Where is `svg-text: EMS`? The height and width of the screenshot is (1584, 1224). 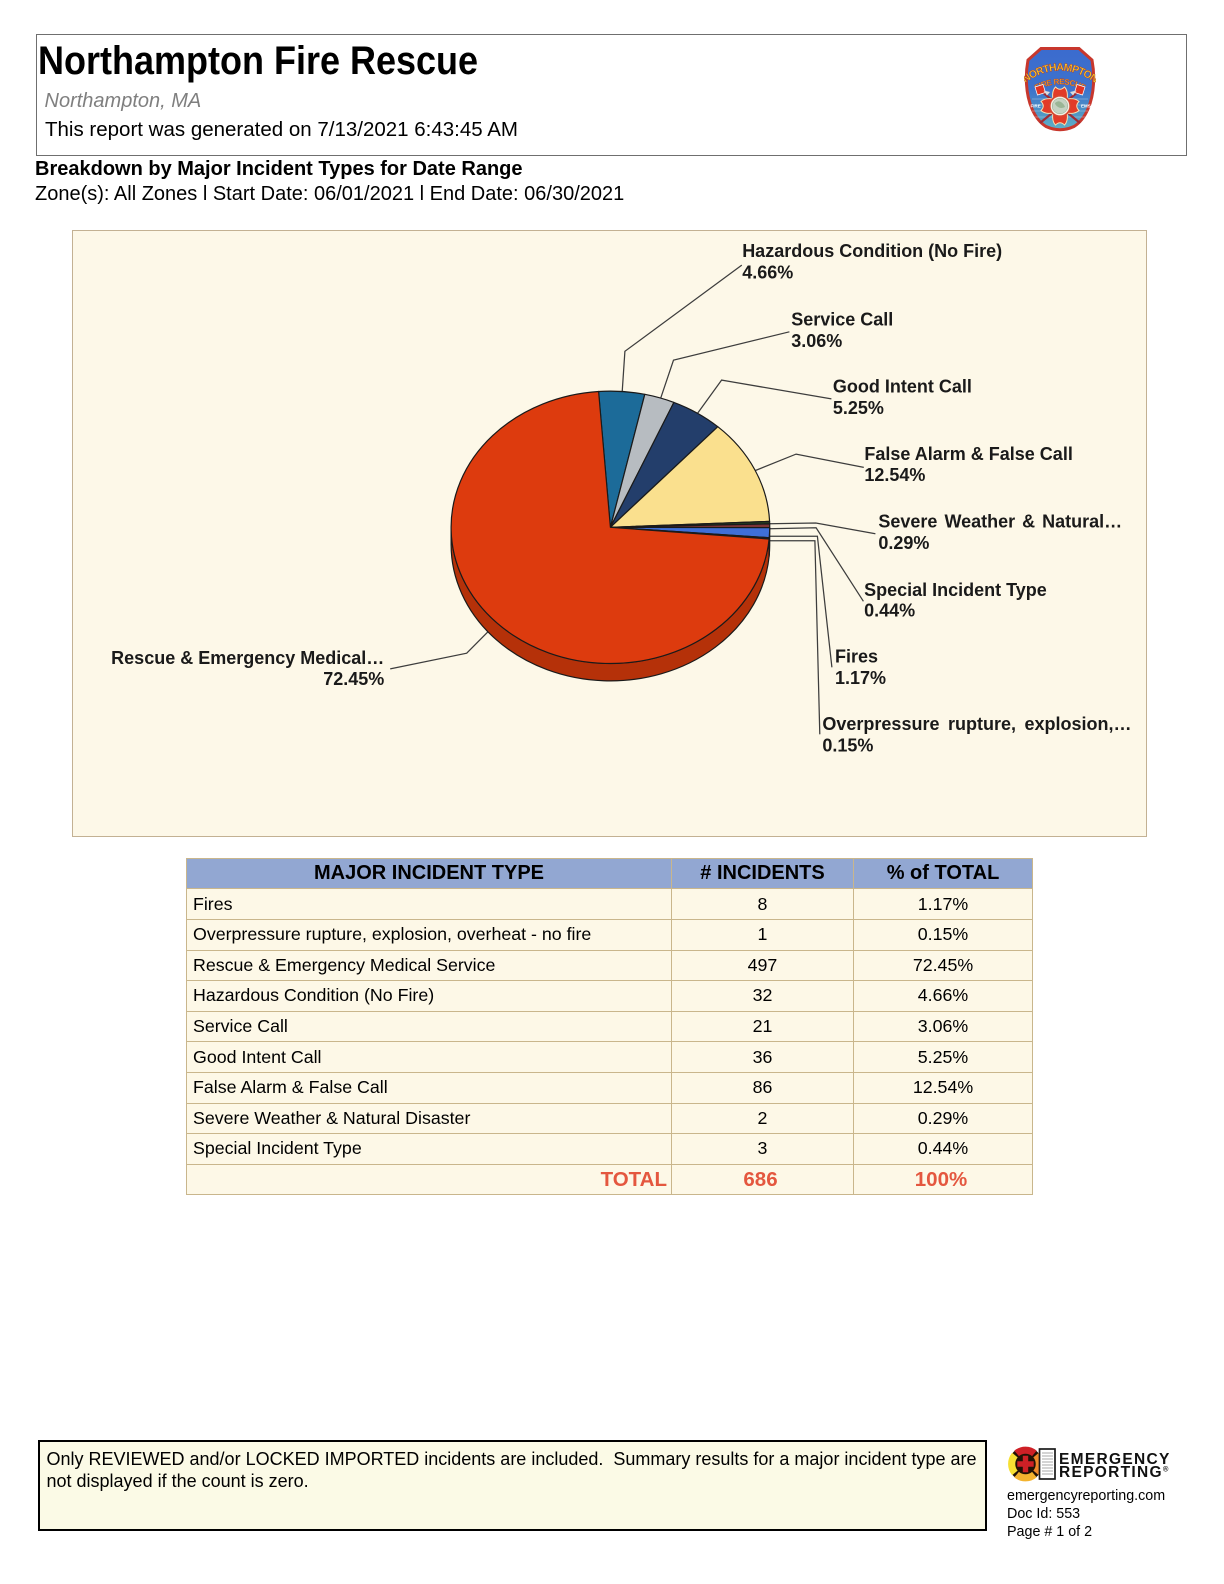 svg-text: EMS is located at coordinates (1086, 106).